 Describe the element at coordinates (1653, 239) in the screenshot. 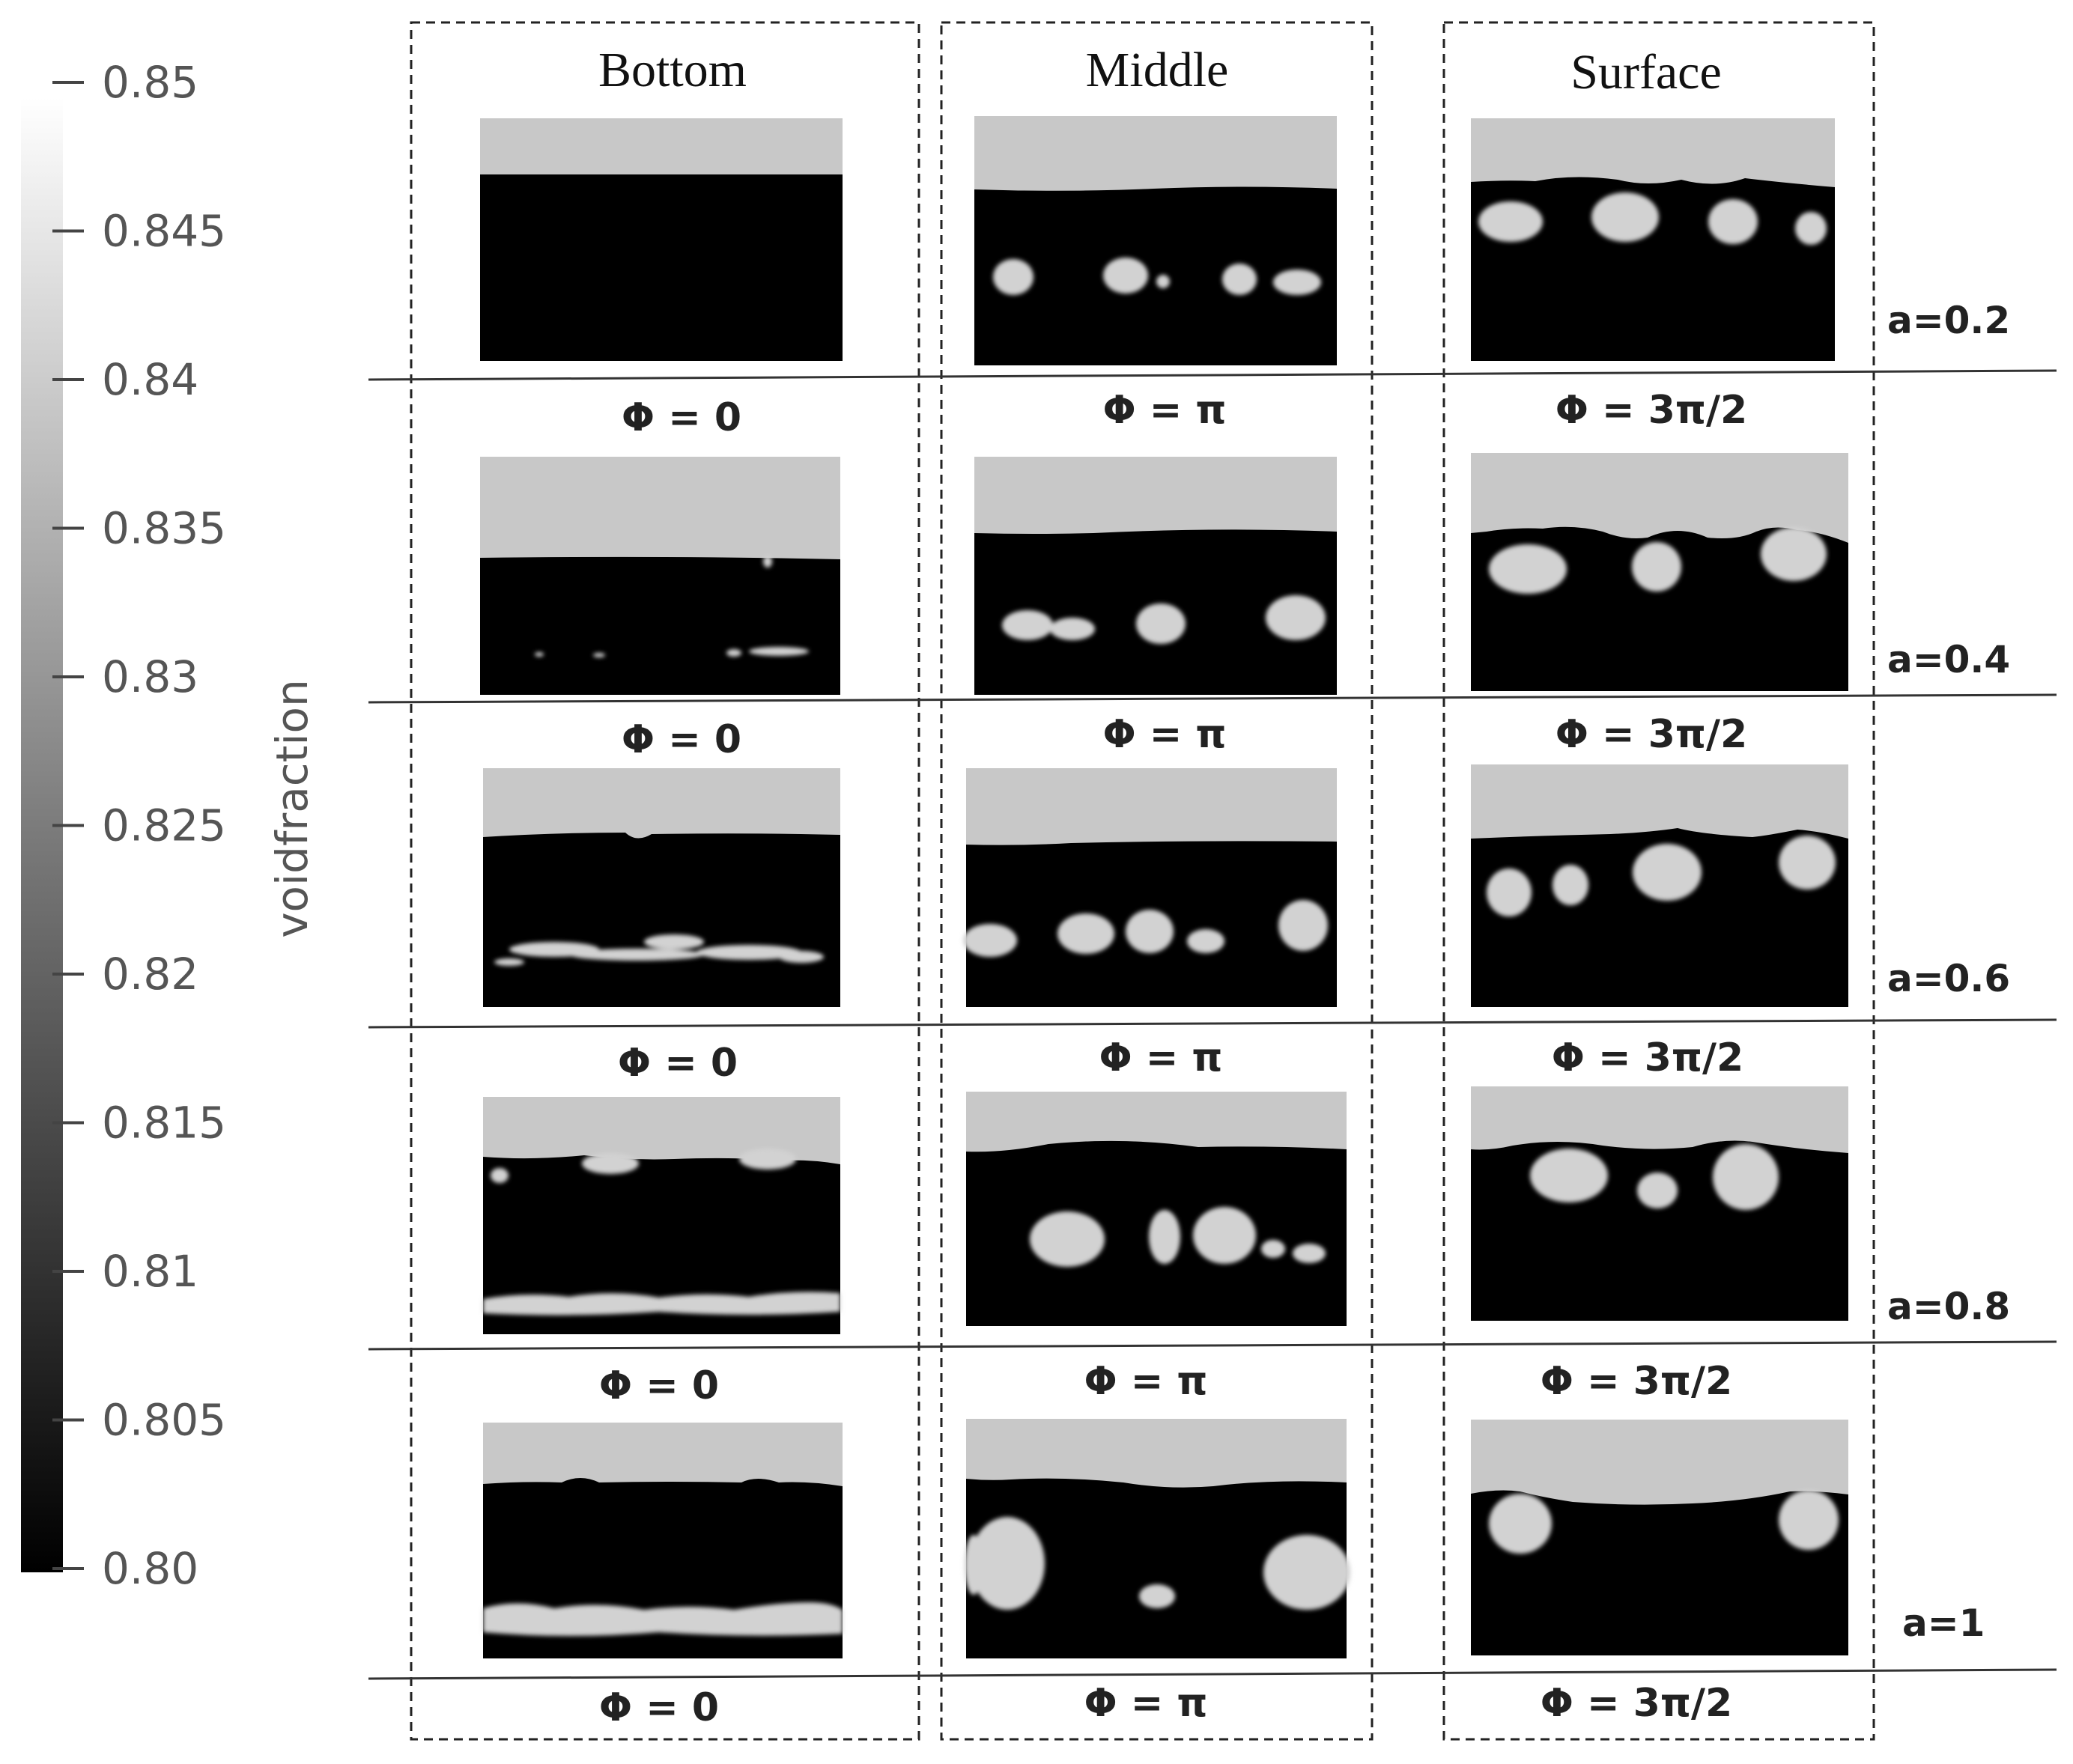

I see `panel-row1-surface` at that location.